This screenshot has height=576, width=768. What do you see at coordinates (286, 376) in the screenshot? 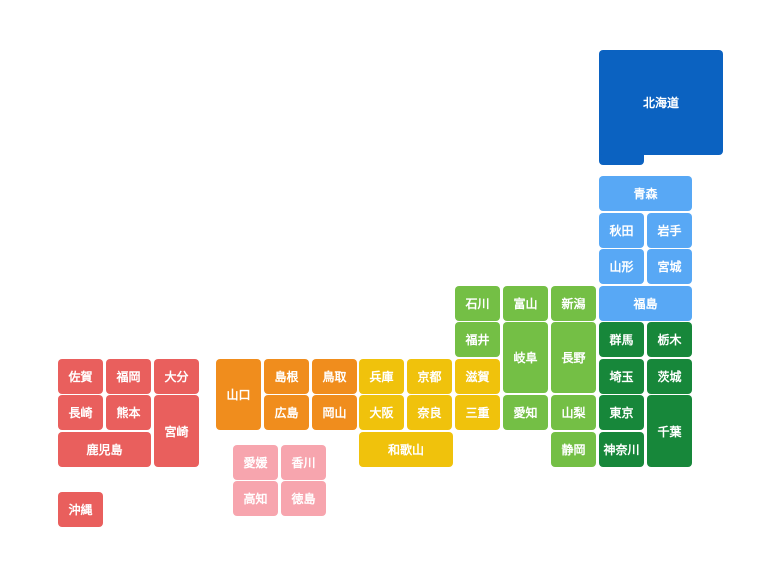
I see `prefecture-tile: 島根` at bounding box center [286, 376].